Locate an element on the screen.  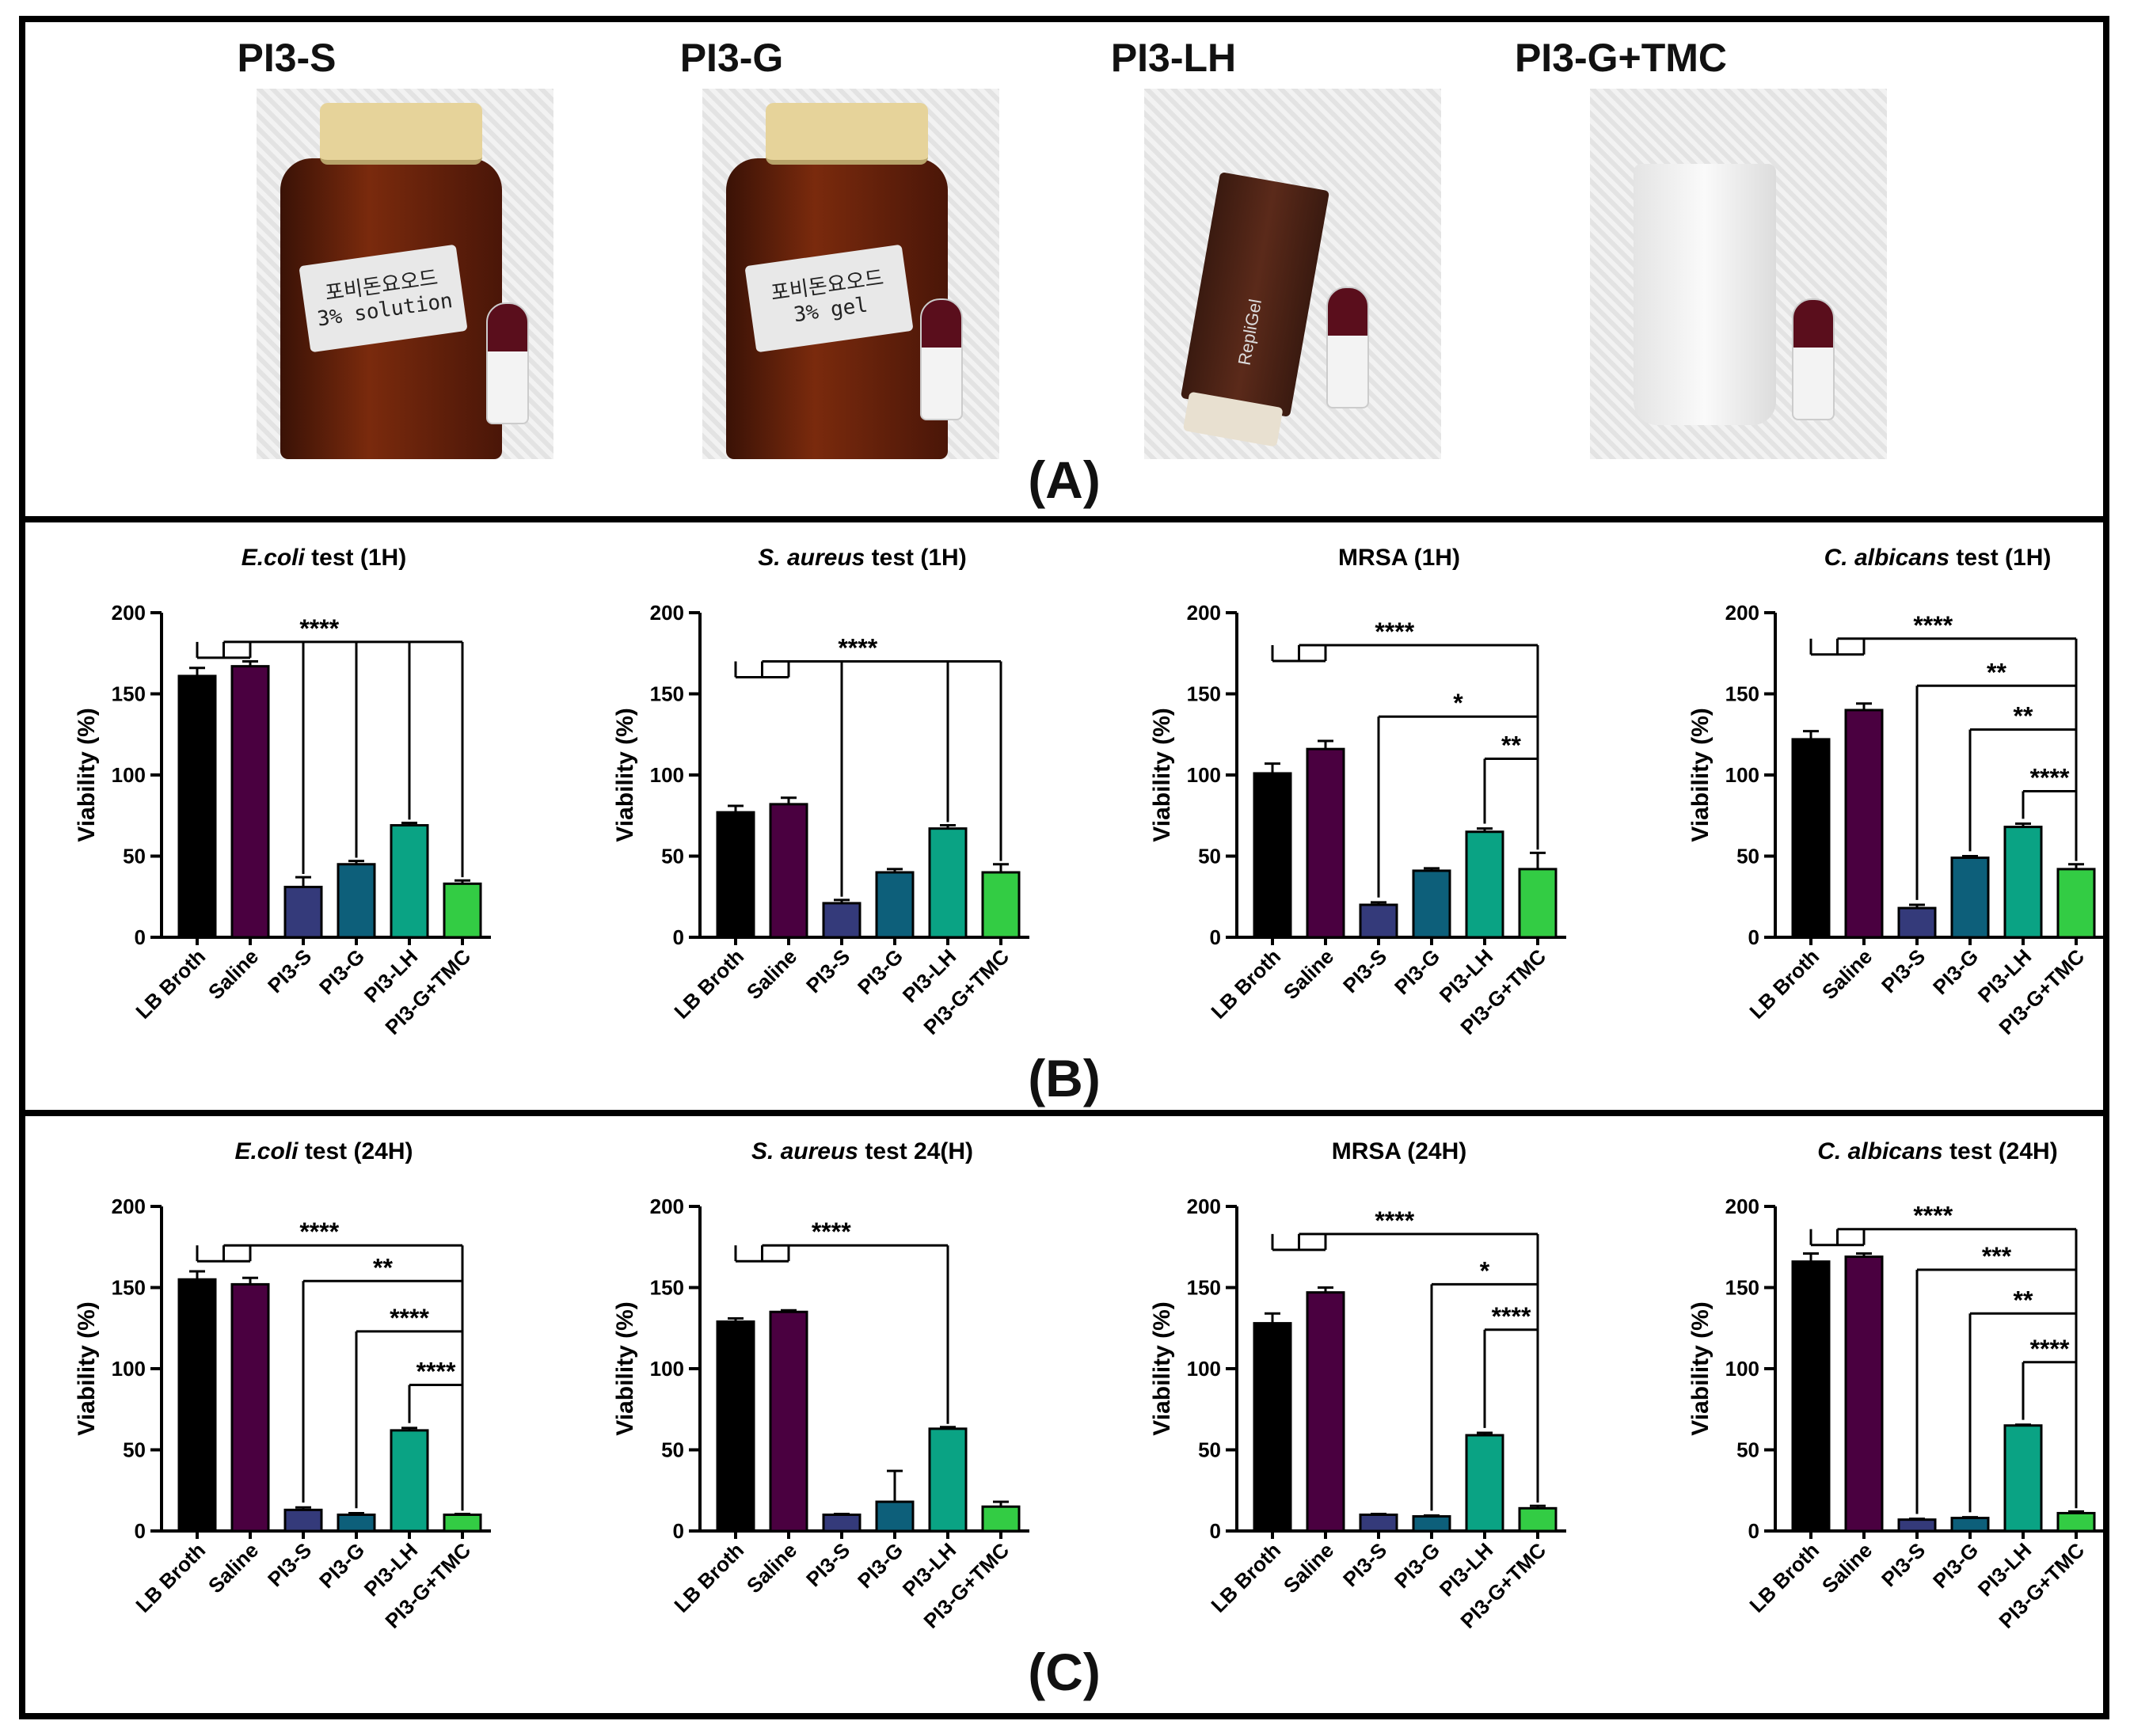
photo-pi3-lh: RepliGel is located at coordinates (1292, 274).